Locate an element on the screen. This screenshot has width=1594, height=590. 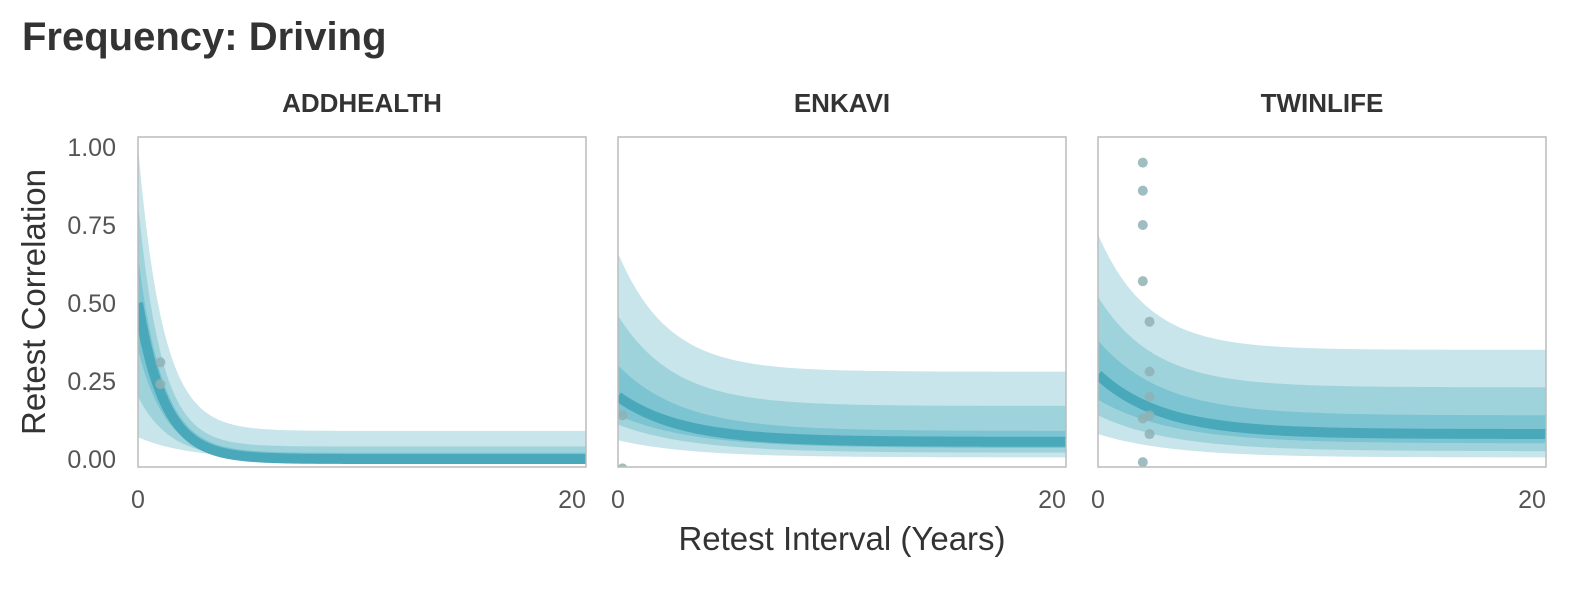
y-tick-label: 1.00 is located at coordinates (91, 148).